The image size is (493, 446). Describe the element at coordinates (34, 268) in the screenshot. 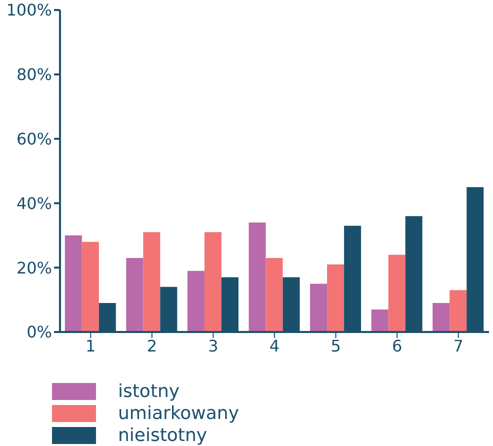

I see `y-tick-label: 20%` at that location.